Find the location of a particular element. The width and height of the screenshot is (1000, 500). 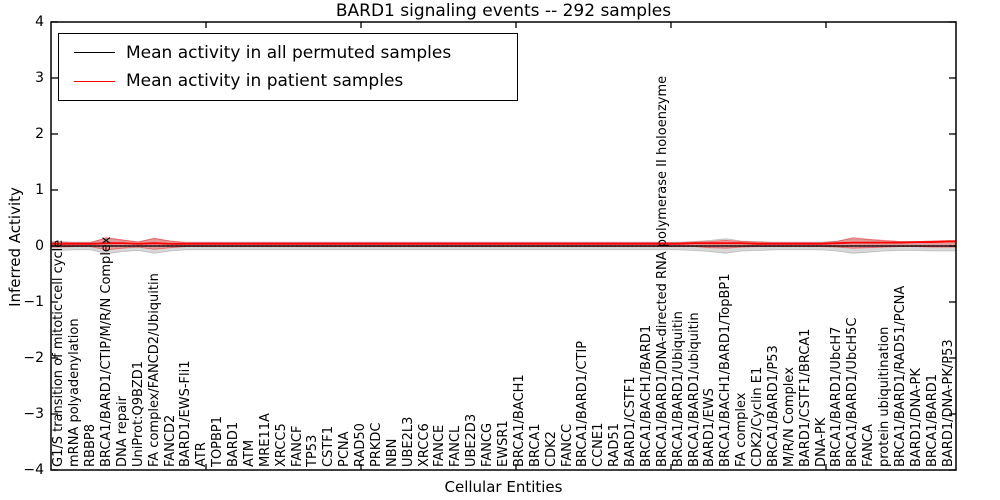

x-tick-label: FANCD2 is located at coordinates (170, 440).